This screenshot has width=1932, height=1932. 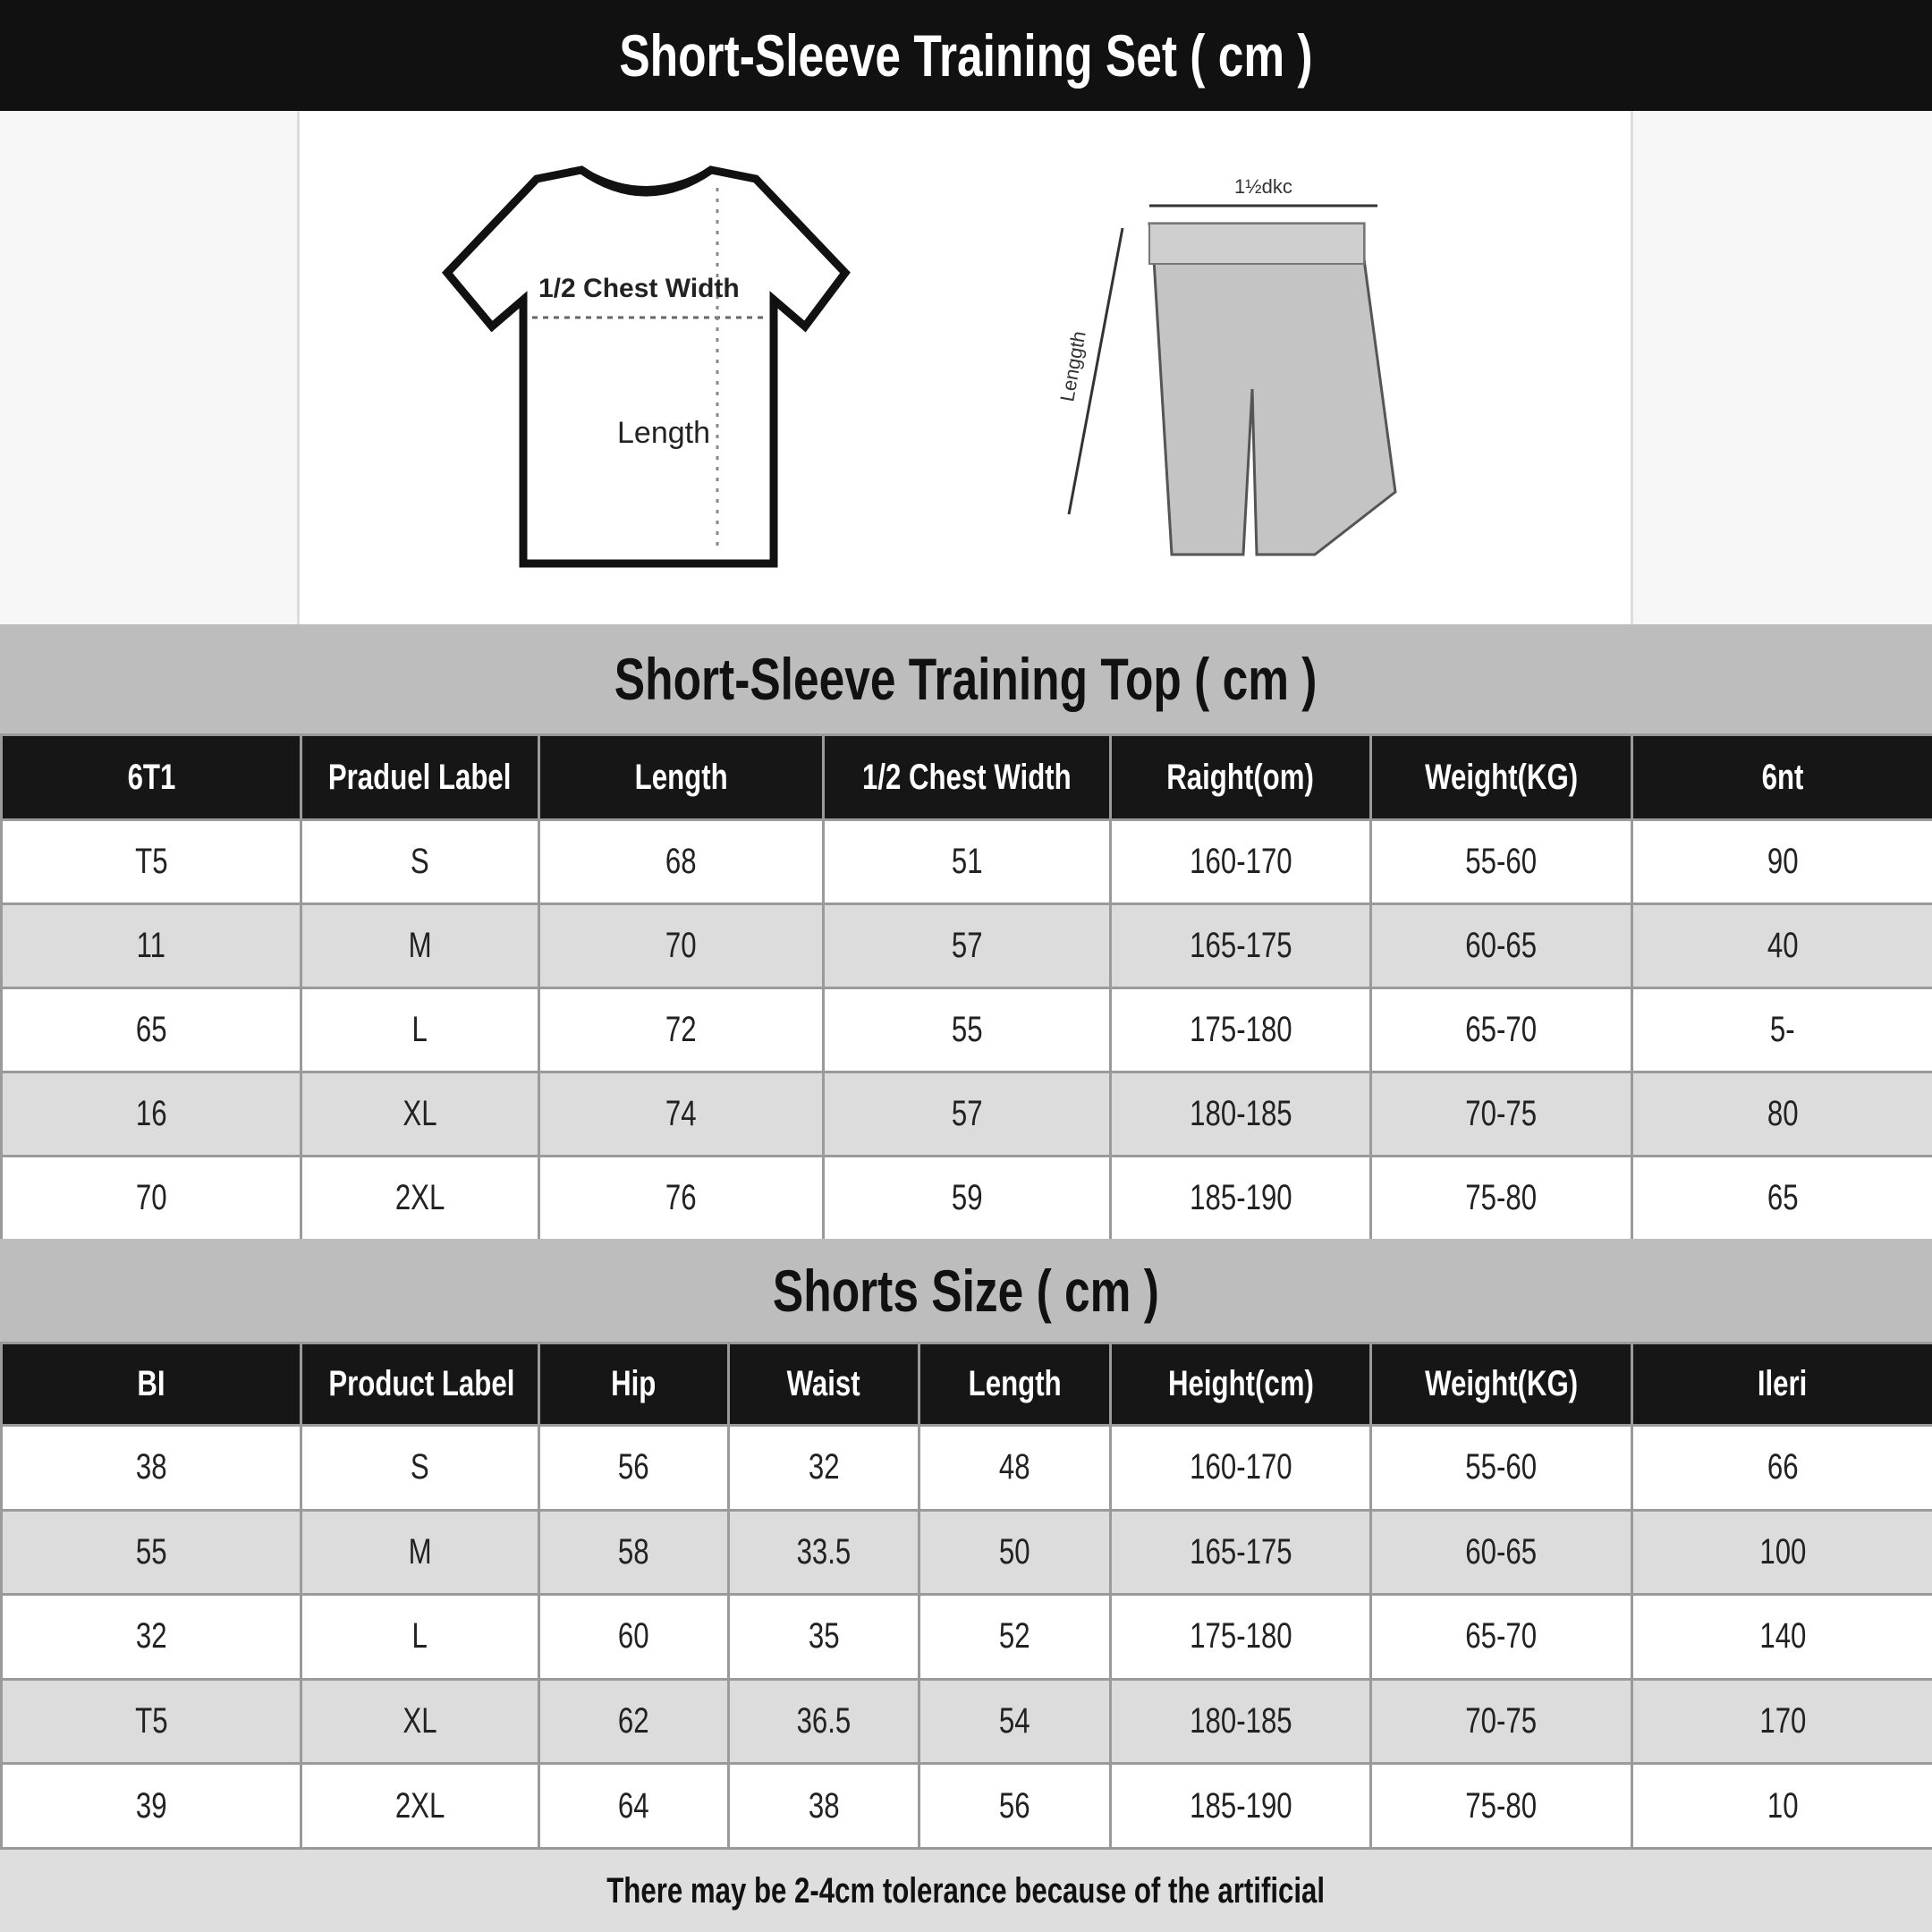 What do you see at coordinates (1781, 1030) in the screenshot?
I see `table-cell: 5-` at bounding box center [1781, 1030].